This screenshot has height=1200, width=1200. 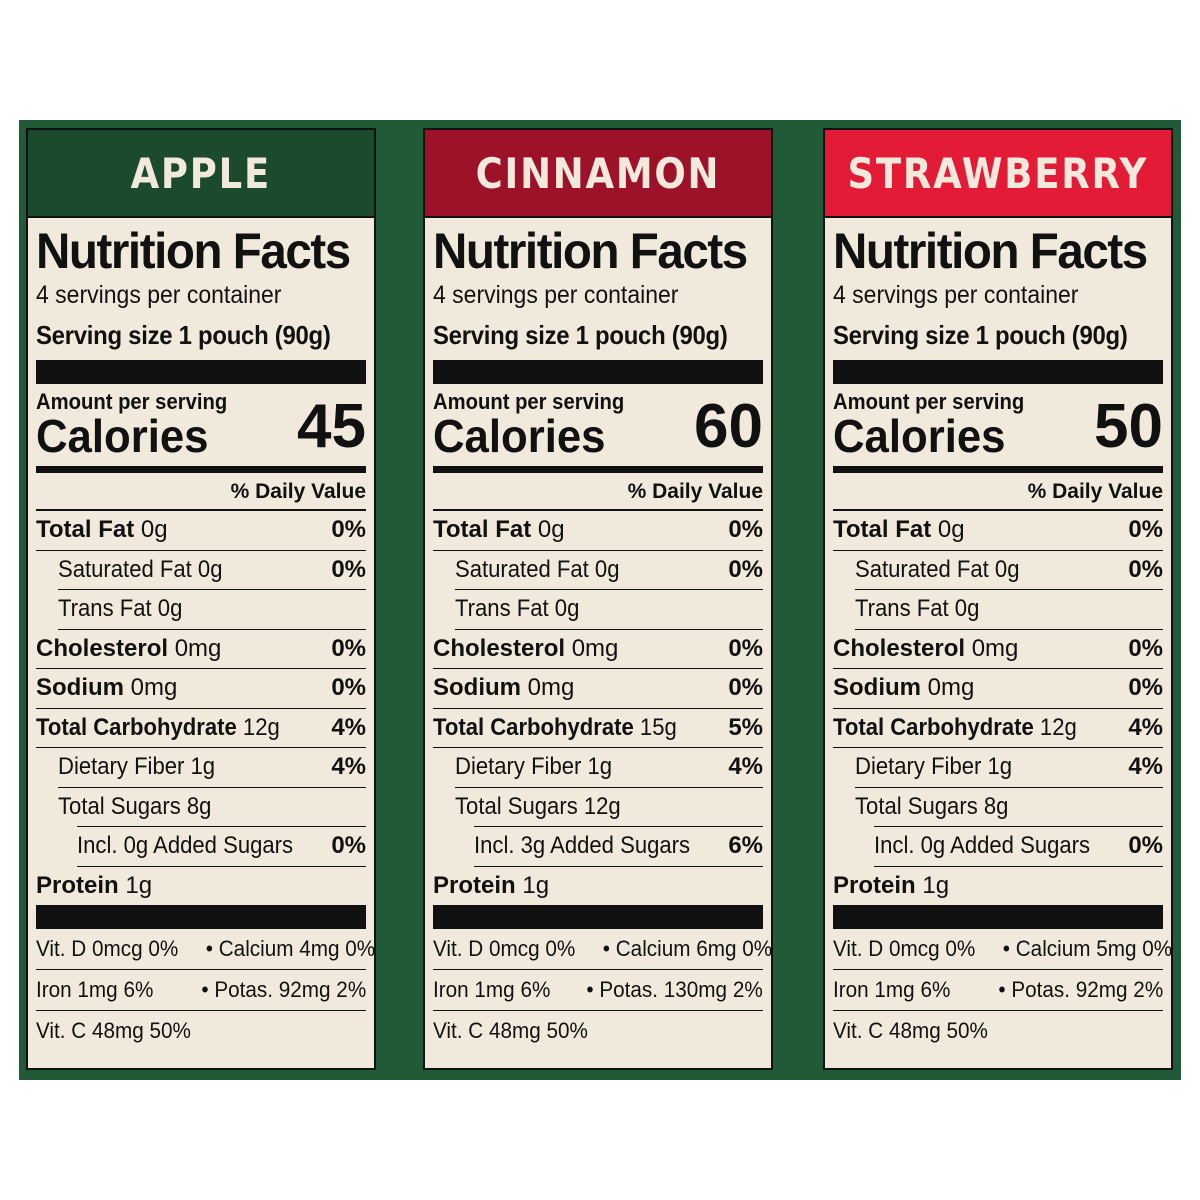 I want to click on nutrient-label: Sodium, so click(x=477, y=688).